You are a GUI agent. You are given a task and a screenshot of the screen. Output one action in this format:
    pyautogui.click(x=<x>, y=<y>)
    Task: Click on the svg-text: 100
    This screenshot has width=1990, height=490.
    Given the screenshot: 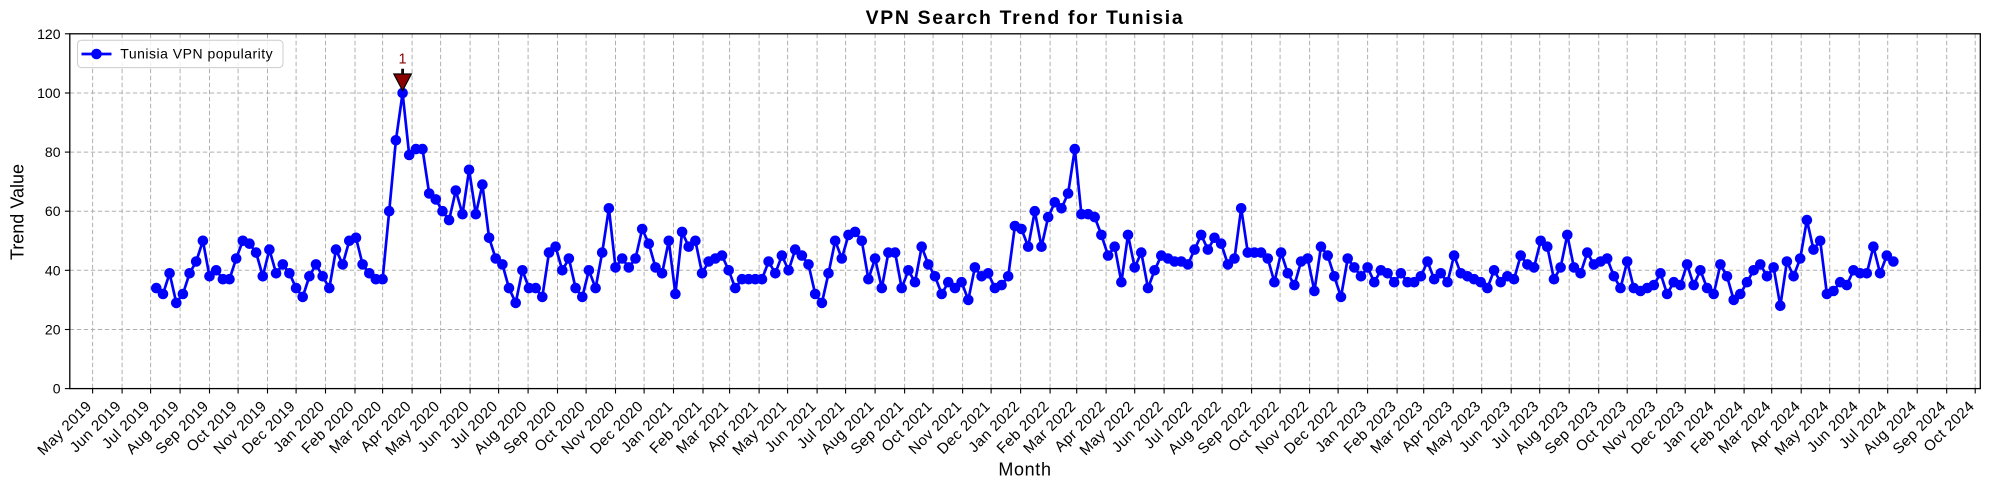 What is the action you would take?
    pyautogui.click(x=49, y=93)
    